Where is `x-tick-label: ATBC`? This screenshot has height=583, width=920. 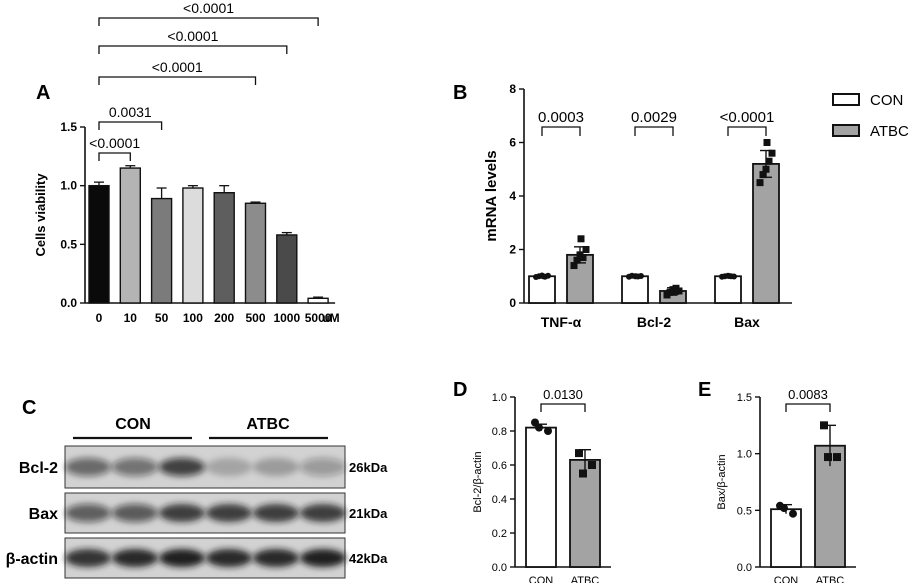 x-tick-label: ATBC is located at coordinates (830, 579).